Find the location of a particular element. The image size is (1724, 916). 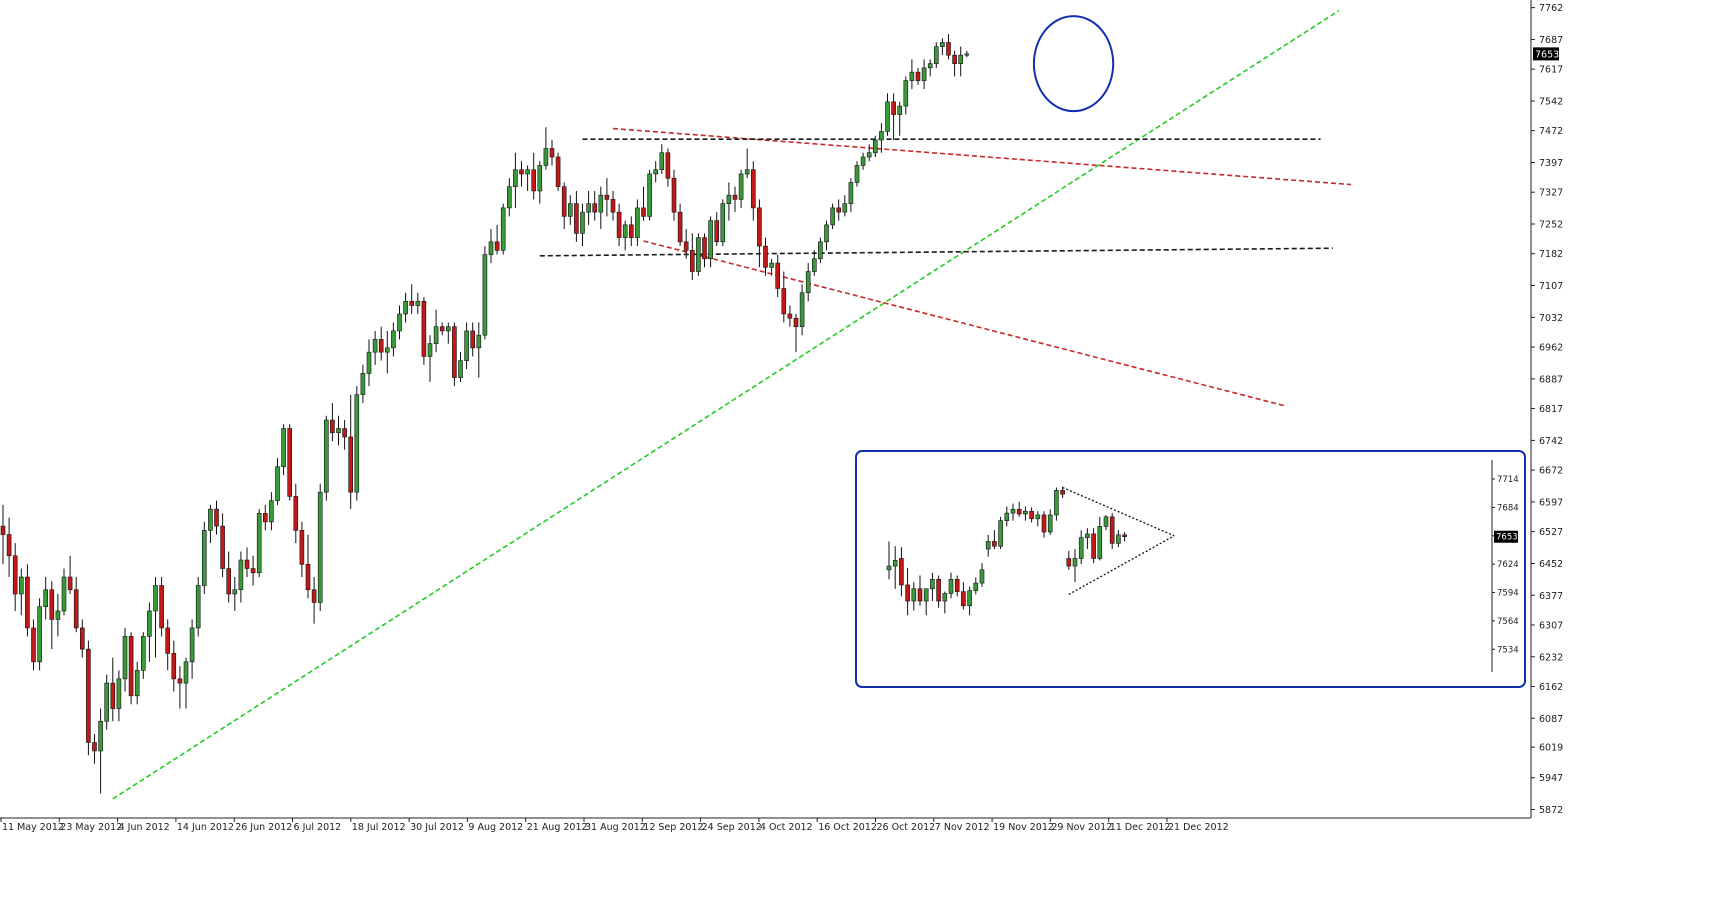

price-tick-label: 6887 is located at coordinates (1551, 379).